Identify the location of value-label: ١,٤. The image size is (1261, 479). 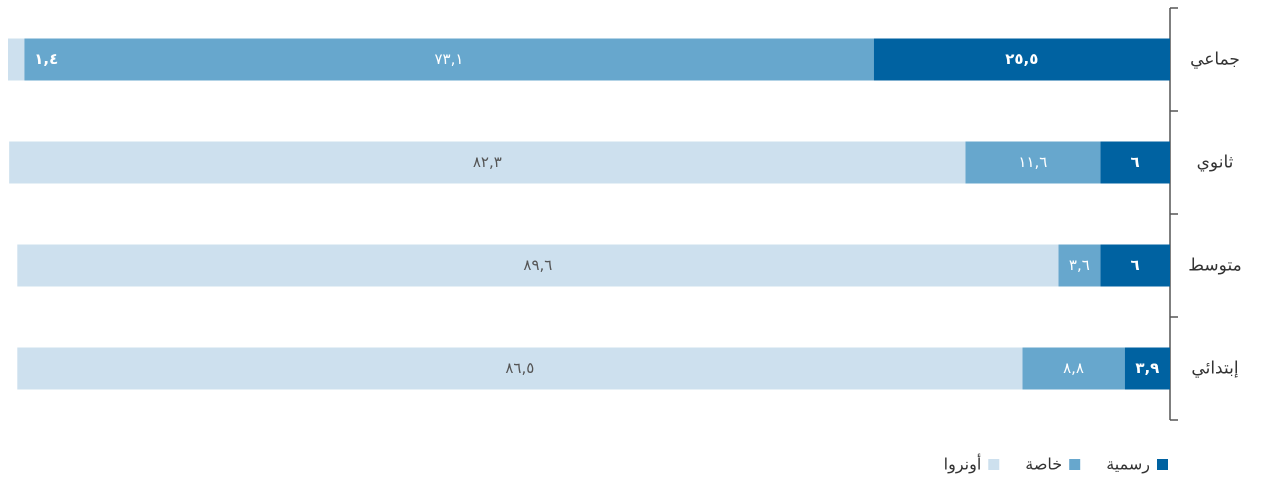
(46, 59).